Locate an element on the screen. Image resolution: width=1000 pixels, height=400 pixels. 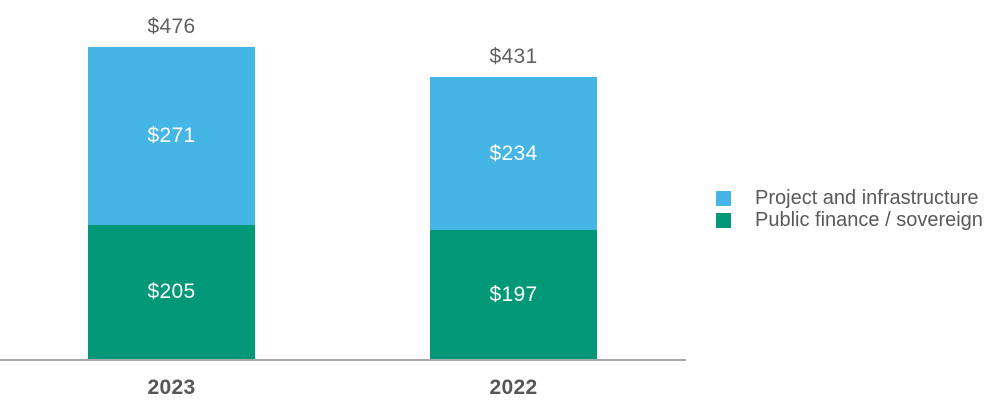
legend-row: Project and infrastructure is located at coordinates (849, 198).